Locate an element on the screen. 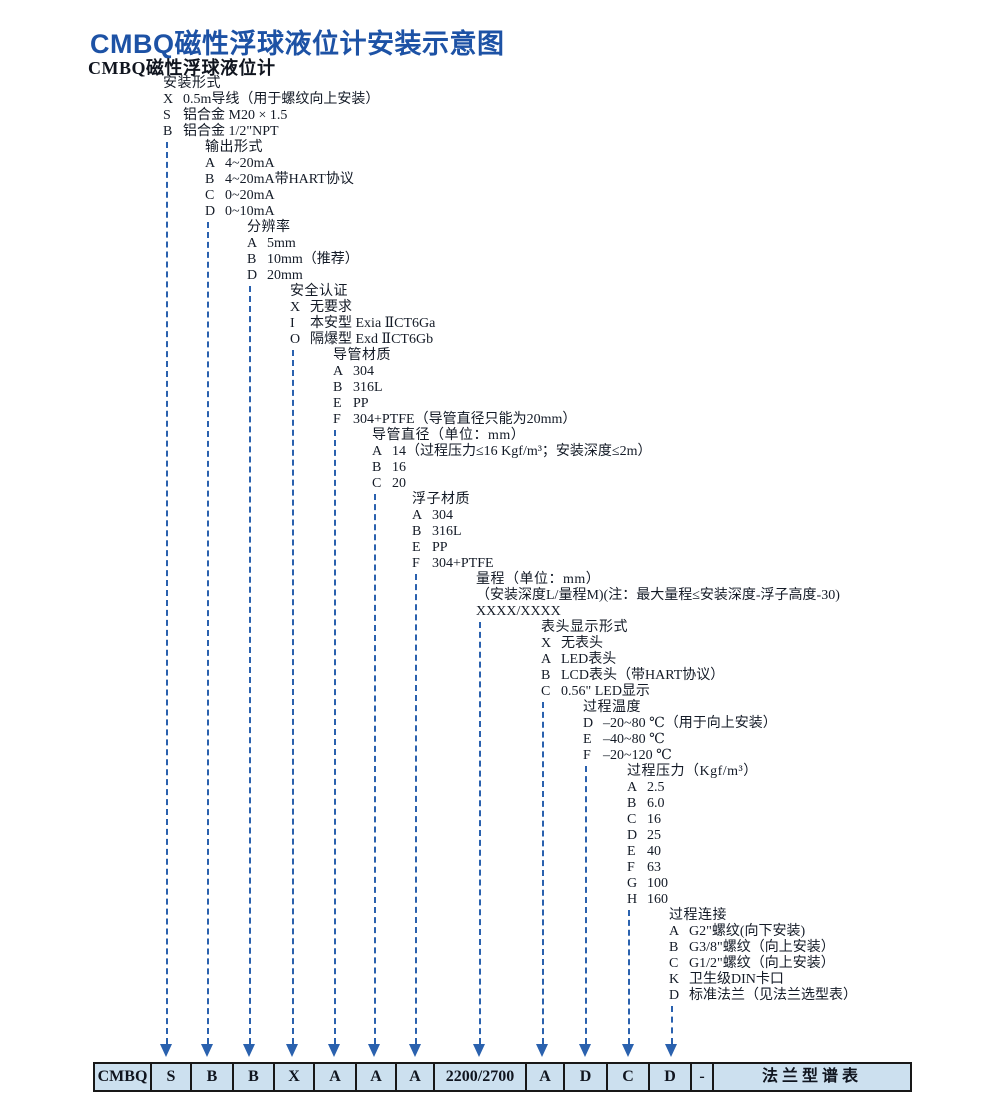  code-cell: CMBQ is located at coordinates (123, 1077).